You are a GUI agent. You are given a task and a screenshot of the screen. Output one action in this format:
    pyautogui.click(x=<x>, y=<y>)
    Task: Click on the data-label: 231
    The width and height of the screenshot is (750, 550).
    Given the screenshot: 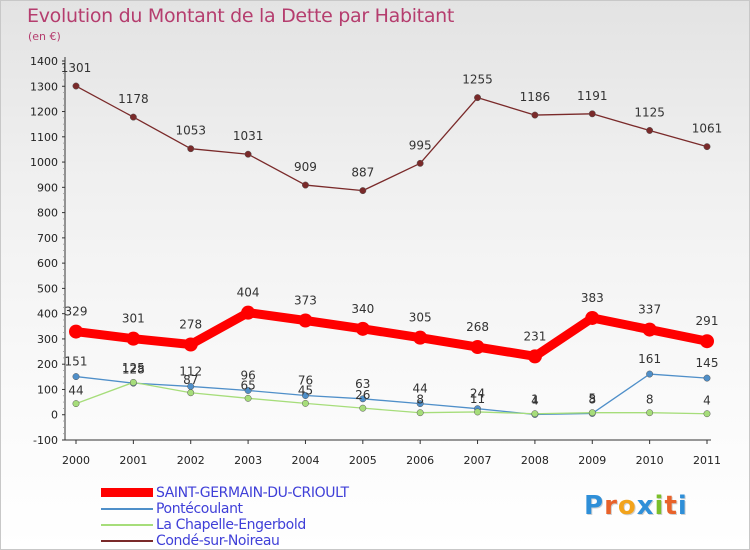 What is the action you would take?
    pyautogui.click(x=534, y=336)
    